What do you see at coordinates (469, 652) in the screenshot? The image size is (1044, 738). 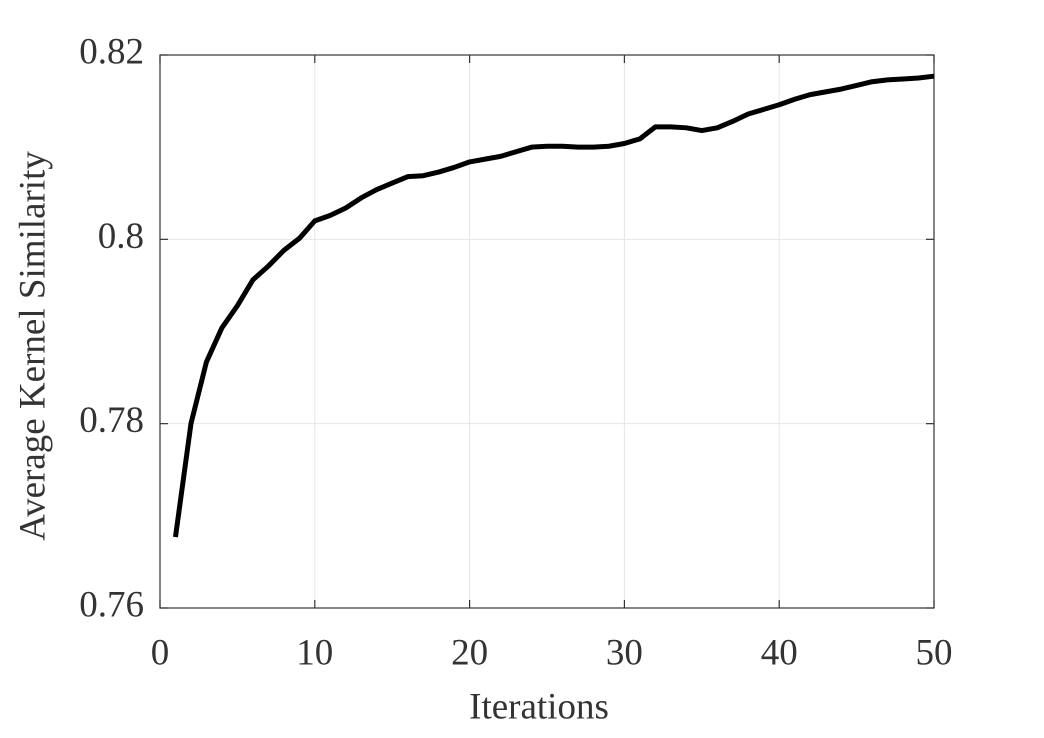 I see `x-tick-label: 20` at bounding box center [469, 652].